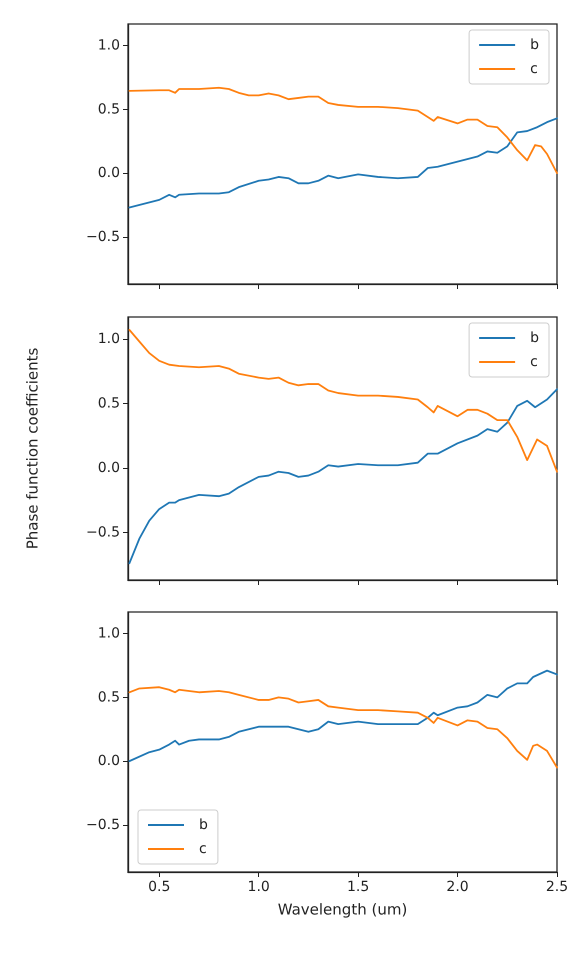 This screenshot has height=958, width=588. What do you see at coordinates (343, 909) in the screenshot?
I see `x-axis-title: Wavelength (um)` at bounding box center [343, 909].